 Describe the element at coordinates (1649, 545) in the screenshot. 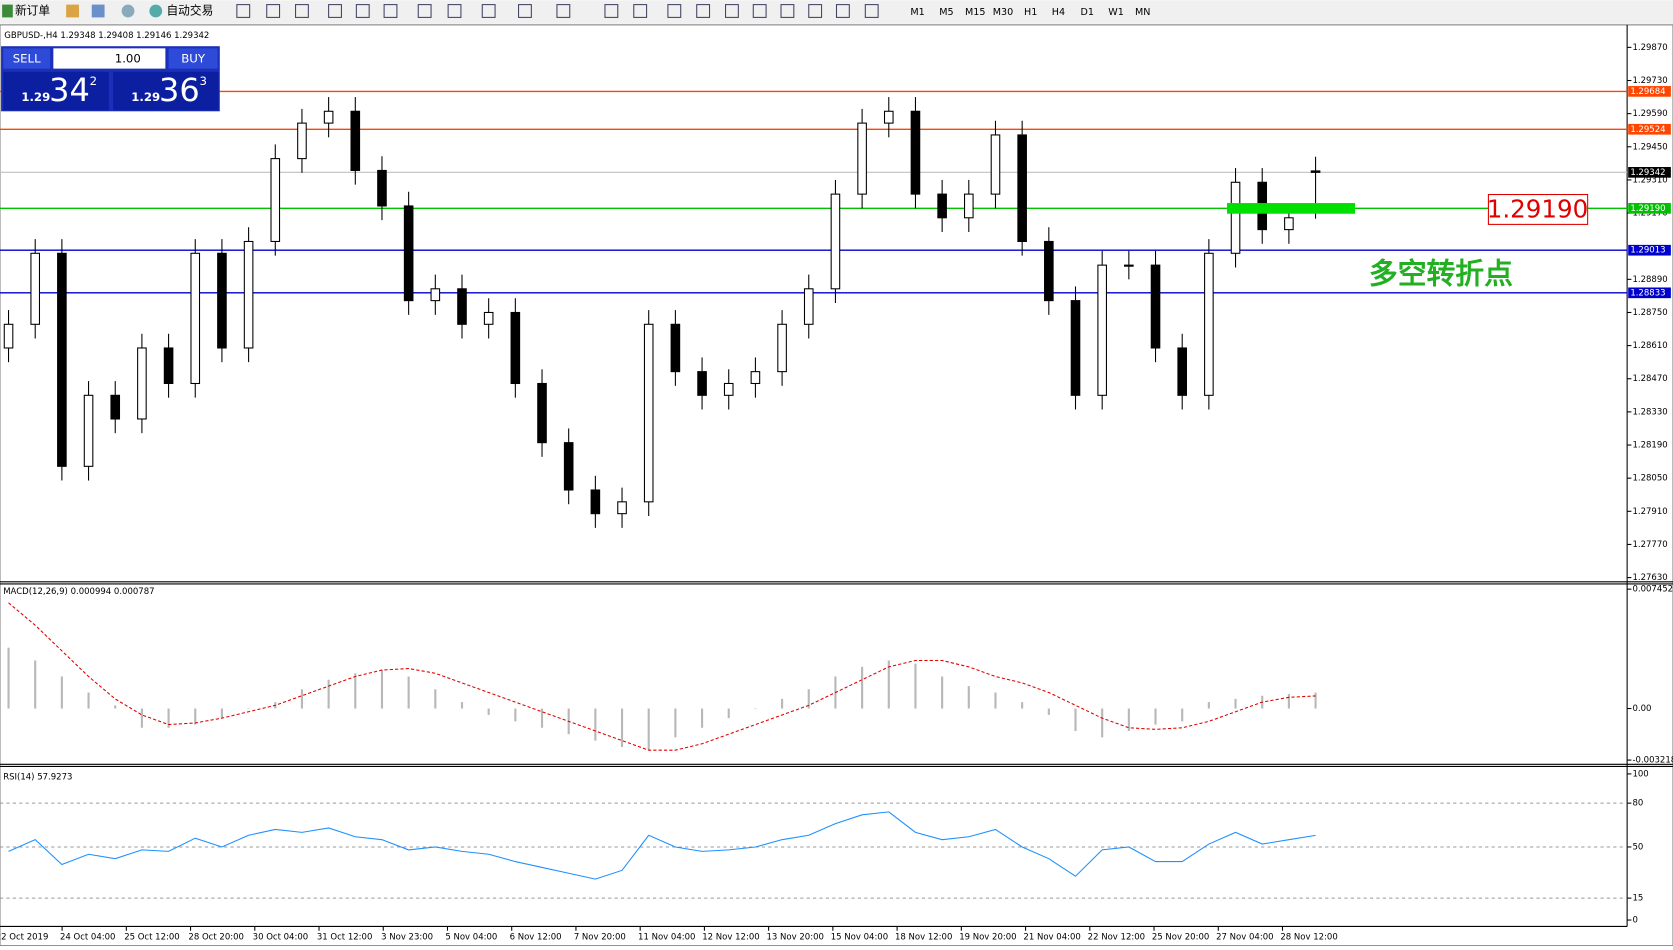

I see `y-tick-label: 1.27770` at that location.